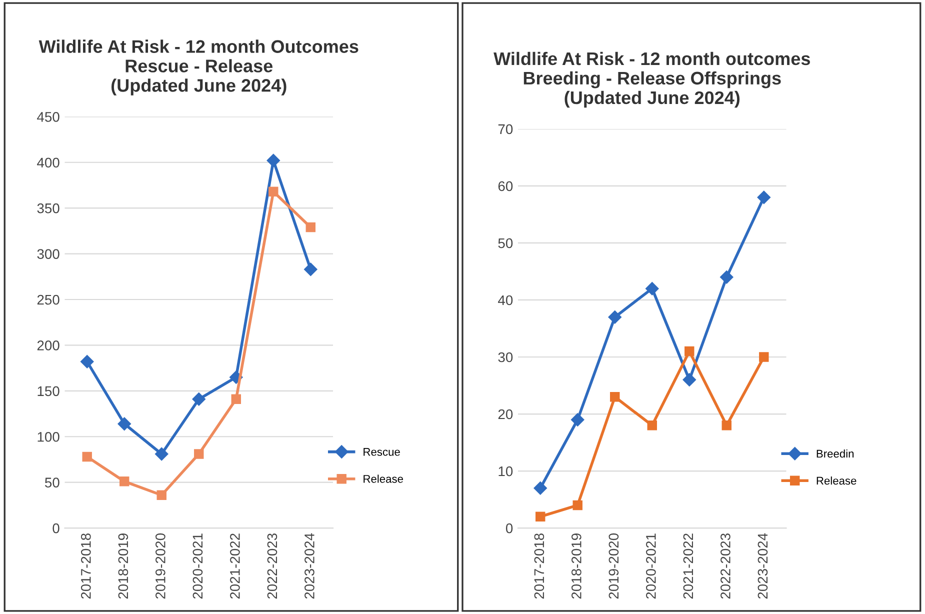 The image size is (925, 614). What do you see at coordinates (49, 437) in the screenshot?
I see `y-tick-label: 100` at bounding box center [49, 437].